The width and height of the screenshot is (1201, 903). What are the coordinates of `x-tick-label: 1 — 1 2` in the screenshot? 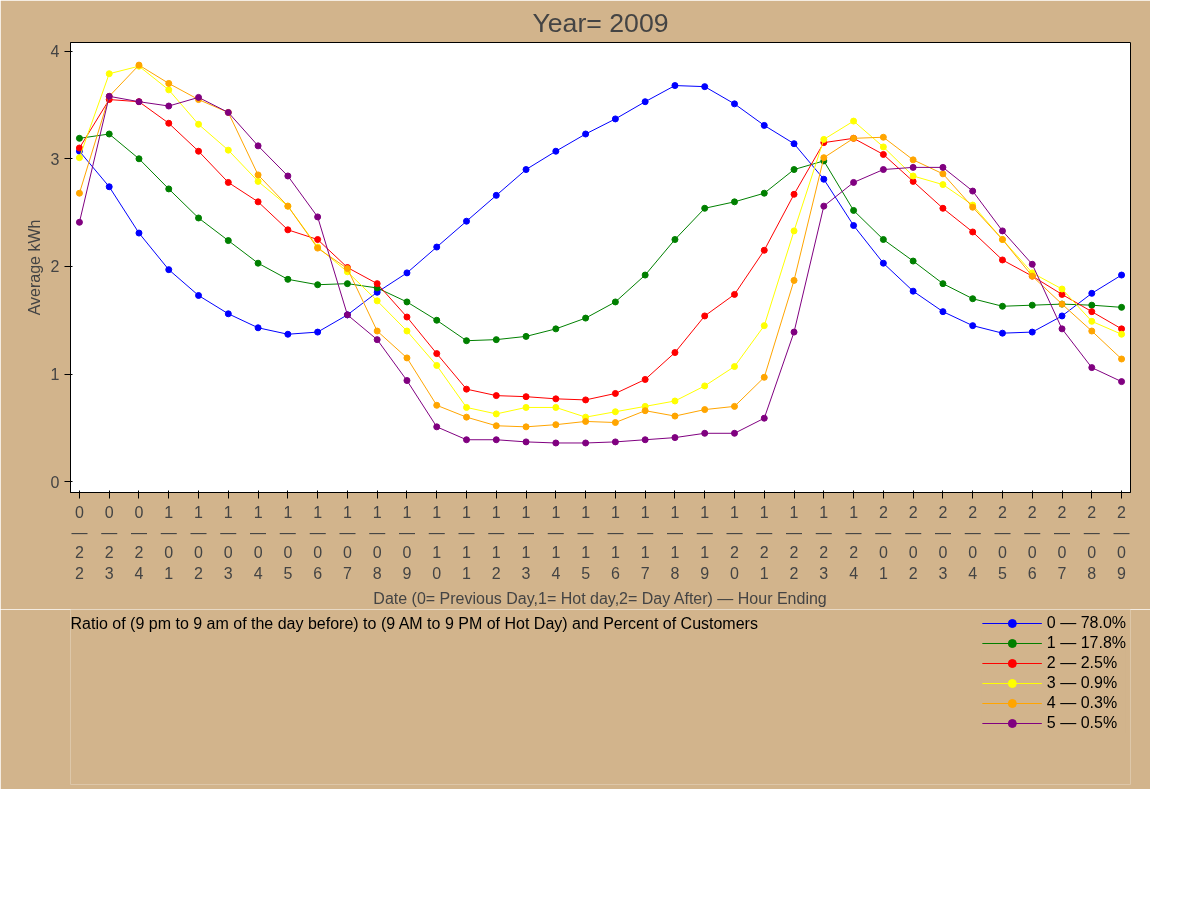 It's located at (496, 542).